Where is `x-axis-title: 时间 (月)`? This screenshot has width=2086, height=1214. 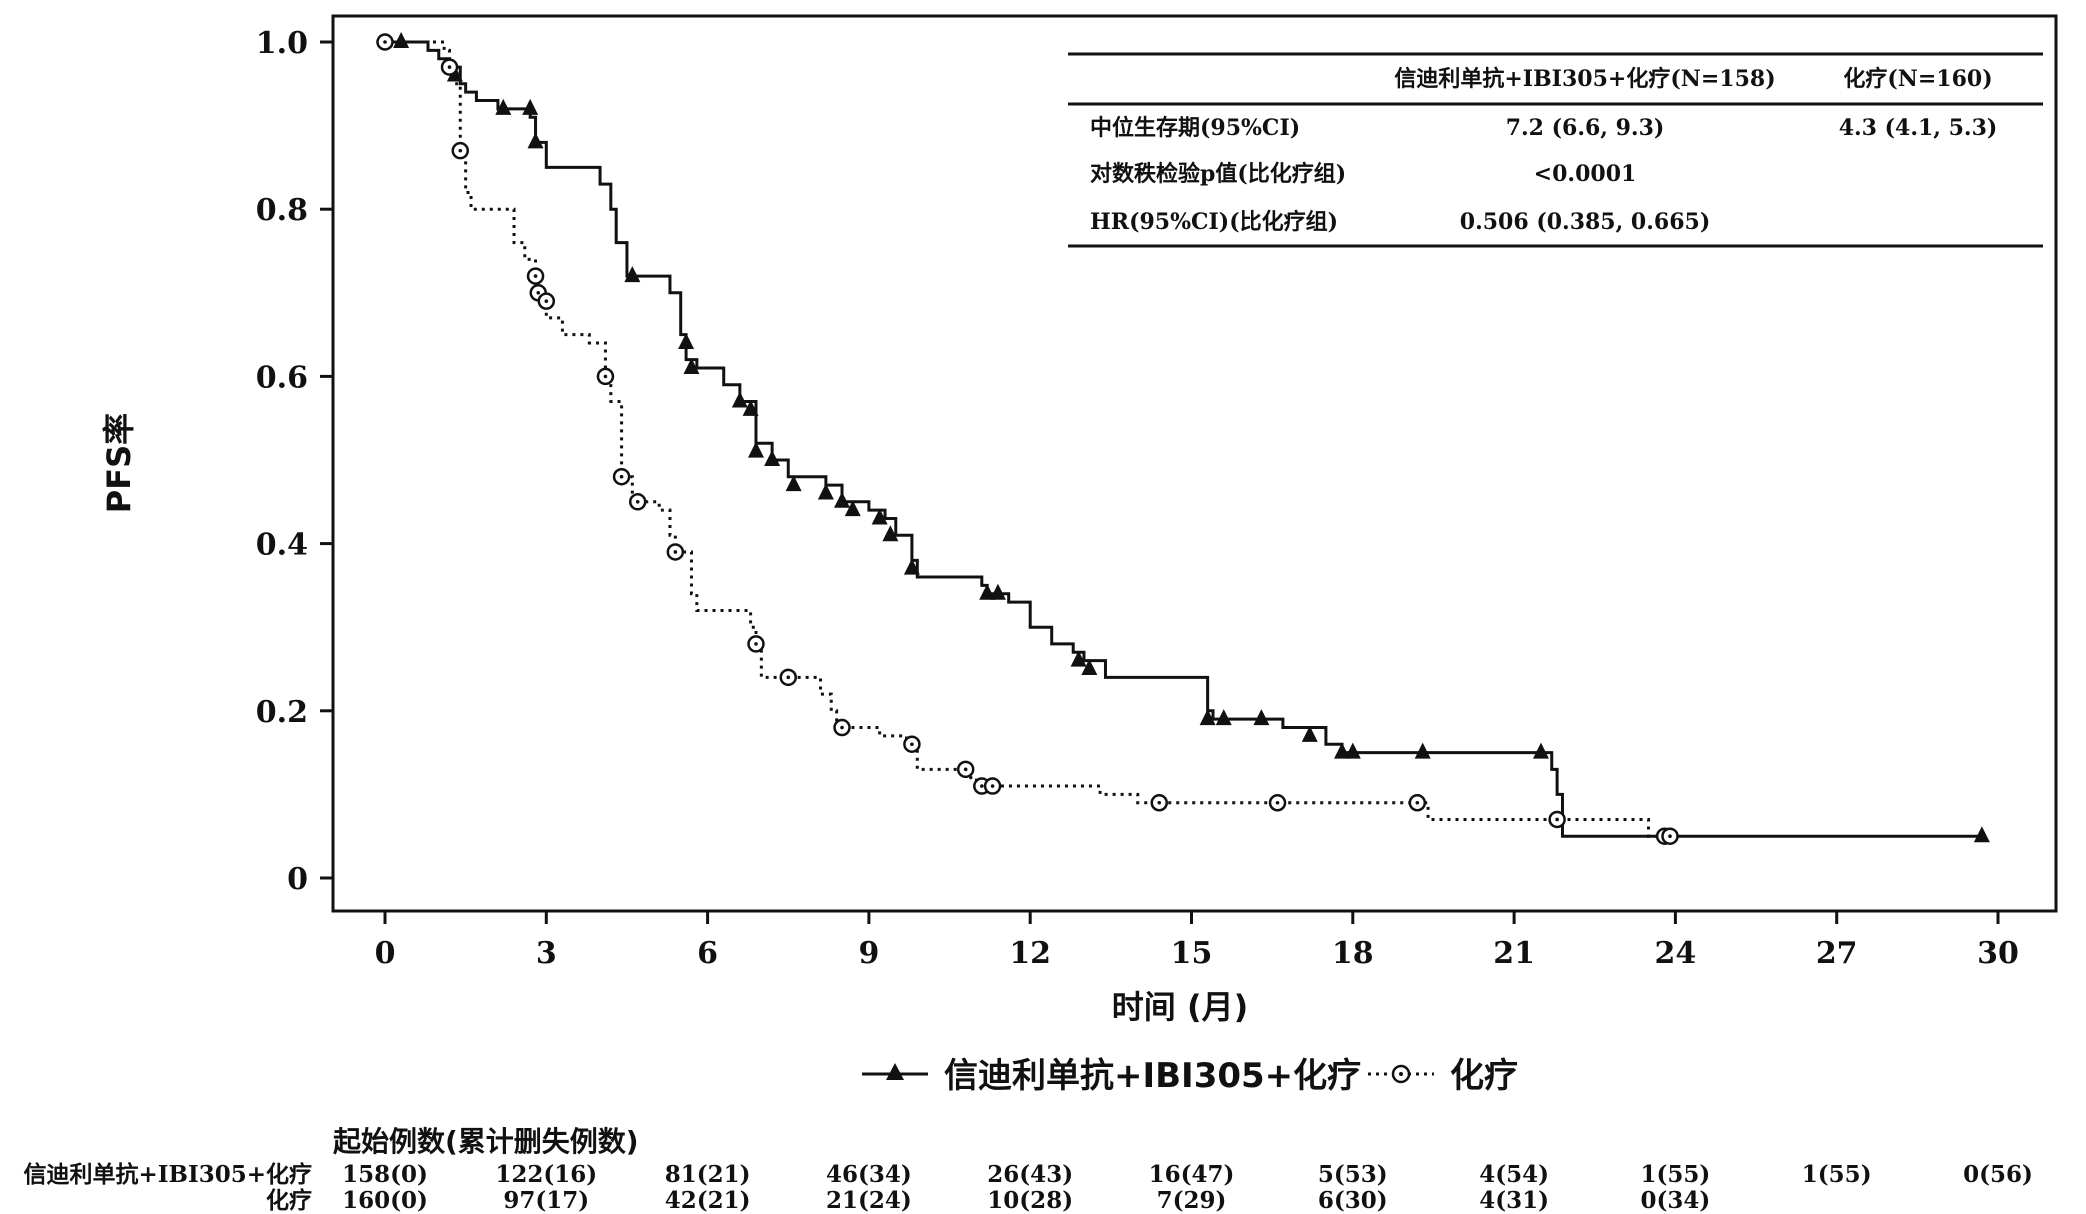
x-axis-title: 时间 (月) is located at coordinates (1180, 1007).